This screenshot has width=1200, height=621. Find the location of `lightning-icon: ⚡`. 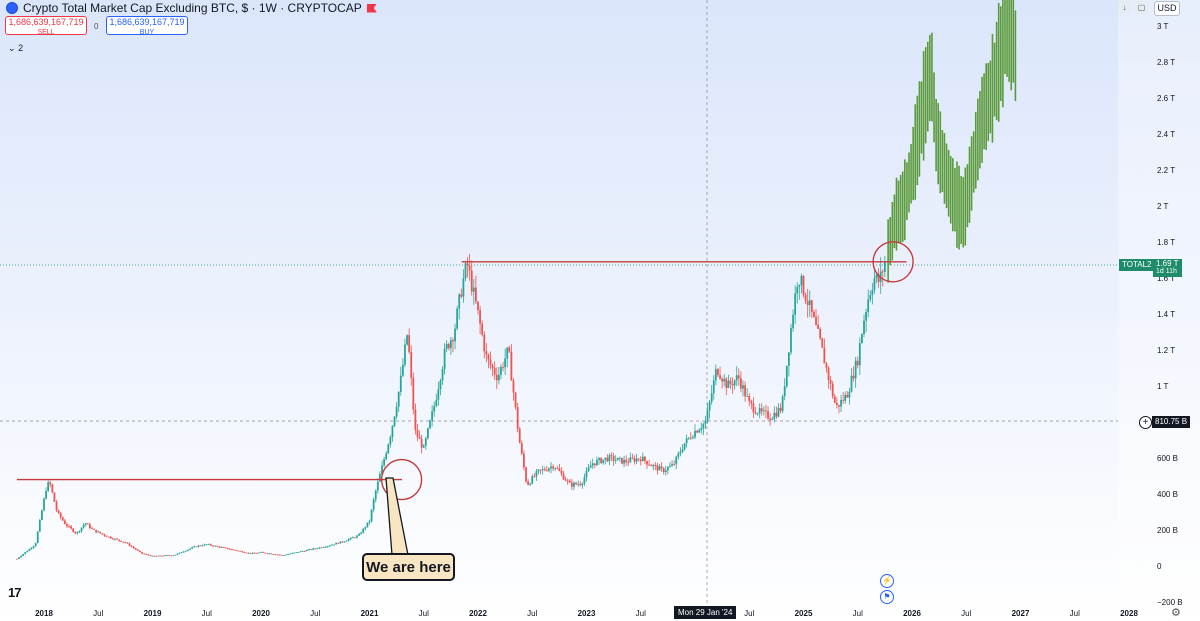

lightning-icon: ⚡ is located at coordinates (887, 581).